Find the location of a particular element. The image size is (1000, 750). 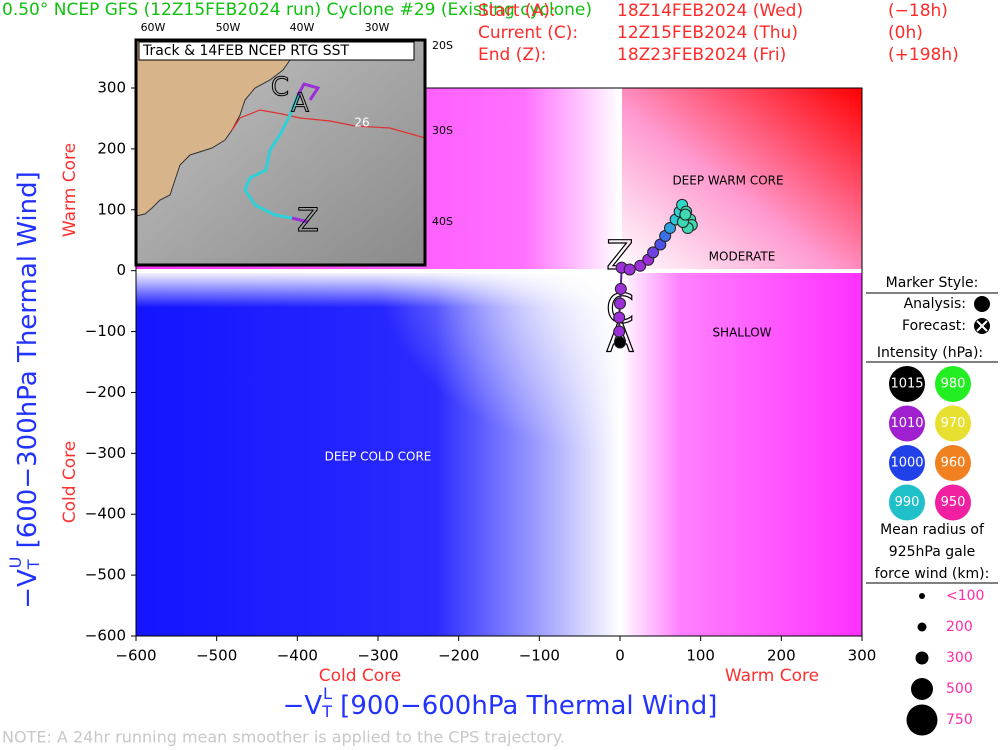

inset-land is located at coordinates (214, 128).